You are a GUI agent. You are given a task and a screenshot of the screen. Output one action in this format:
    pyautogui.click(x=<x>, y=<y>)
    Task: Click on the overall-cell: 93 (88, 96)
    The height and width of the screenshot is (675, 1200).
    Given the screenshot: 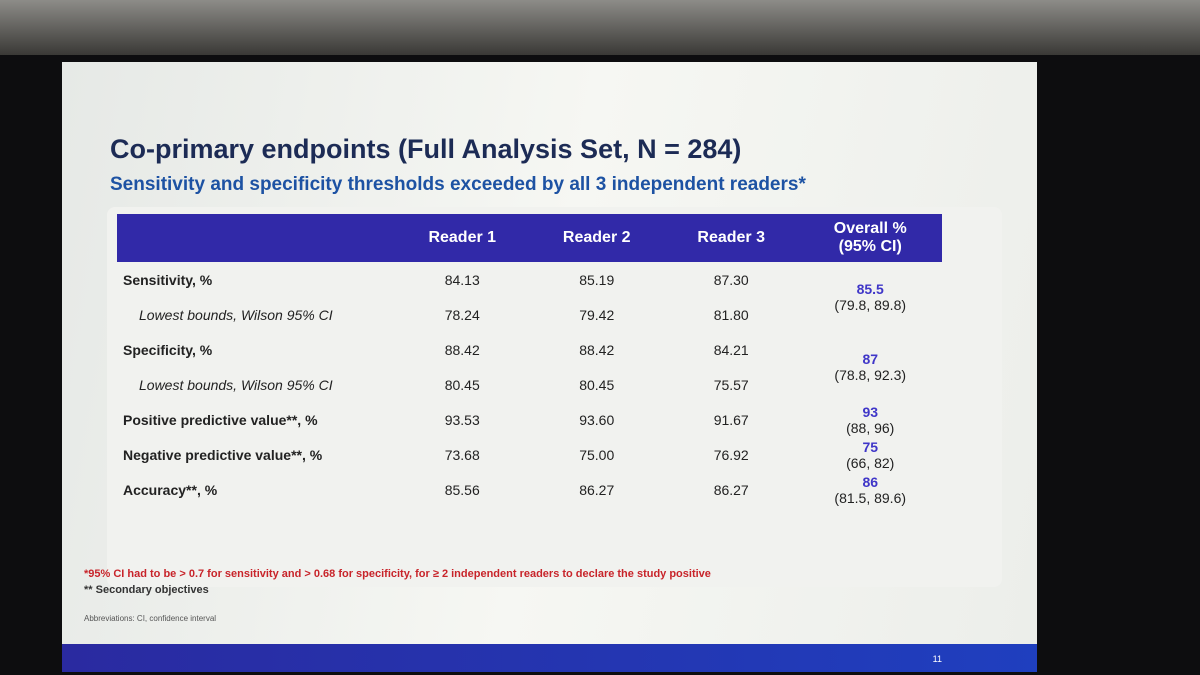 What is the action you would take?
    pyautogui.click(x=870, y=419)
    